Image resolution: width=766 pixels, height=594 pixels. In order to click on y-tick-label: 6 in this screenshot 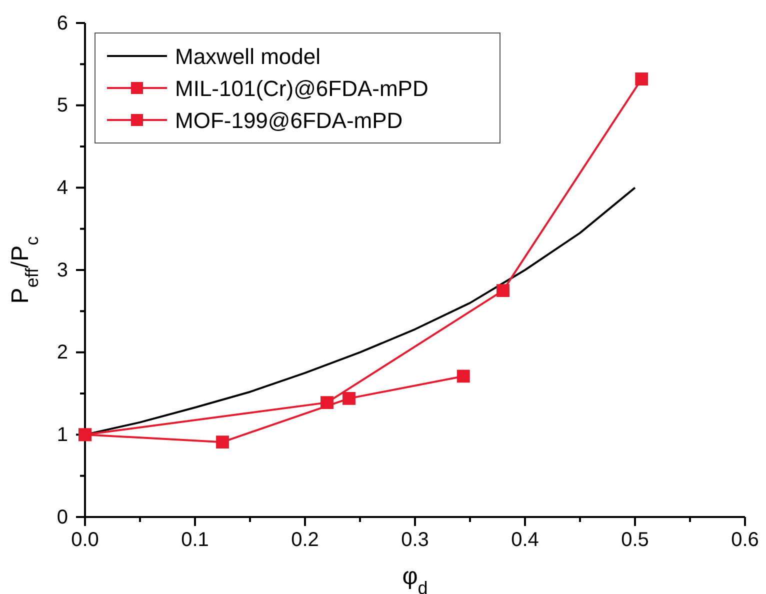, I will do `click(62, 23)`.